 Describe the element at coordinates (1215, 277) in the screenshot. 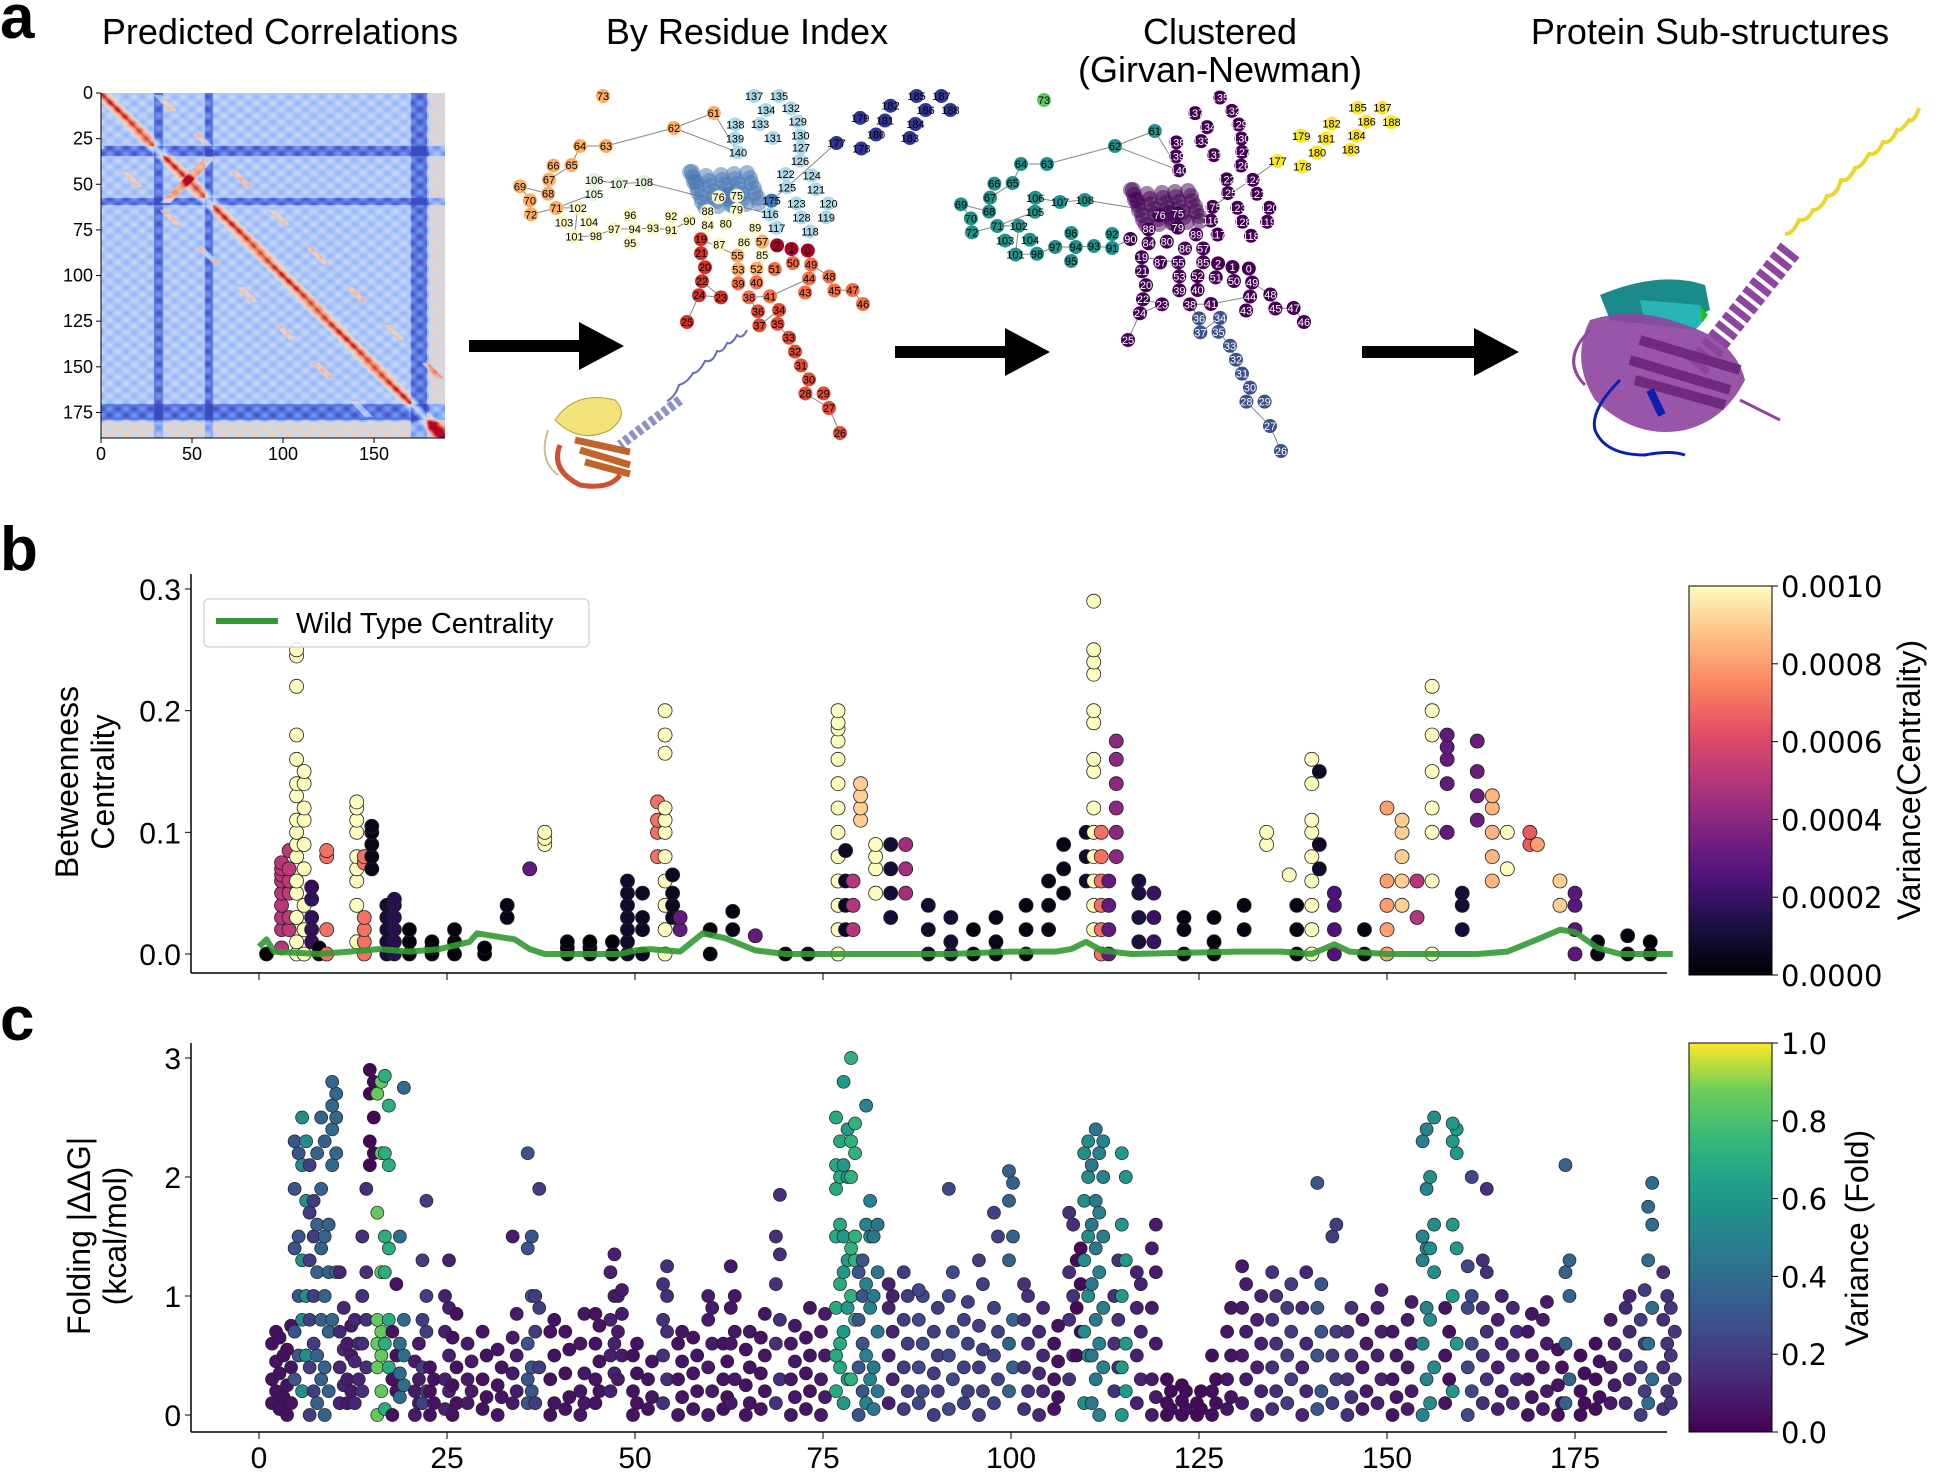

I see `graph-node: 51` at that location.